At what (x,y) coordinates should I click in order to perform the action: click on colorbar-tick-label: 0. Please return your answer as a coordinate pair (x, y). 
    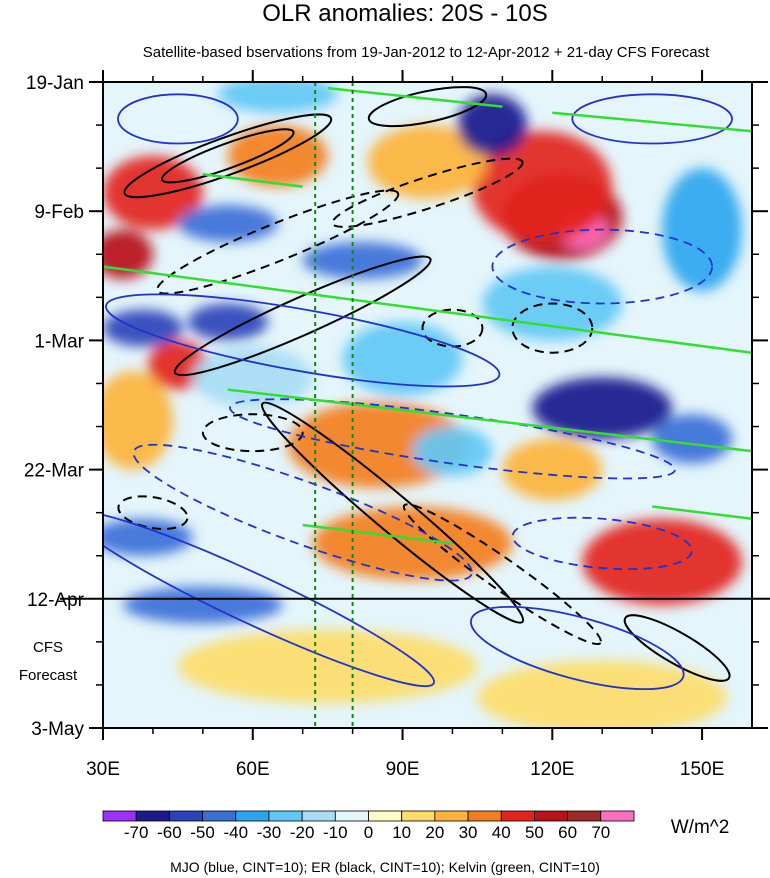
    Looking at the image, I should click on (368, 832).